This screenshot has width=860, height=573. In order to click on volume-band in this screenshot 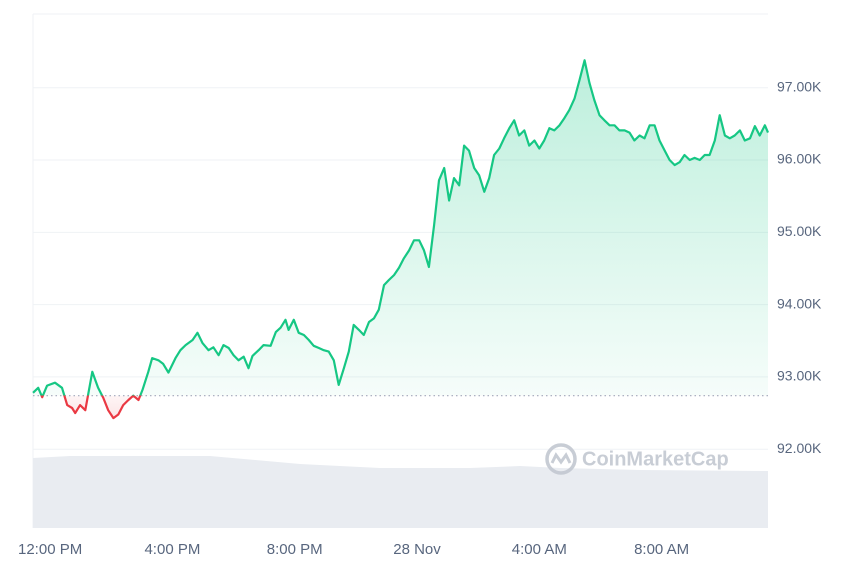, I will do `click(400, 492)`.